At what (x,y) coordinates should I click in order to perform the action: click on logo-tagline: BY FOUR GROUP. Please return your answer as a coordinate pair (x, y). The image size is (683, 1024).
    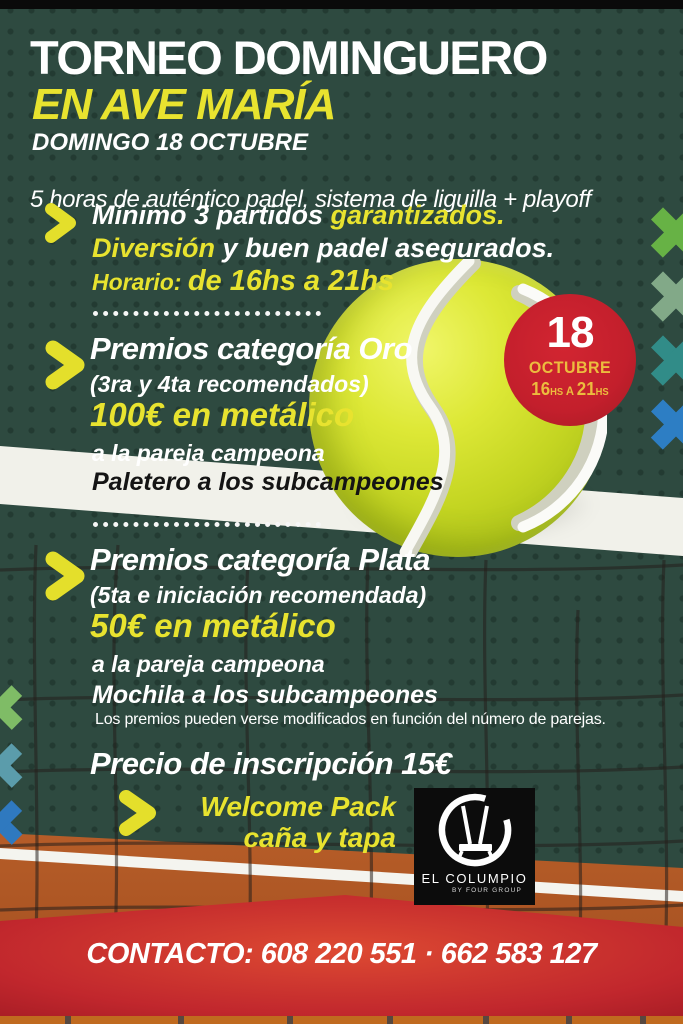
    Looking at the image, I should click on (486, 890).